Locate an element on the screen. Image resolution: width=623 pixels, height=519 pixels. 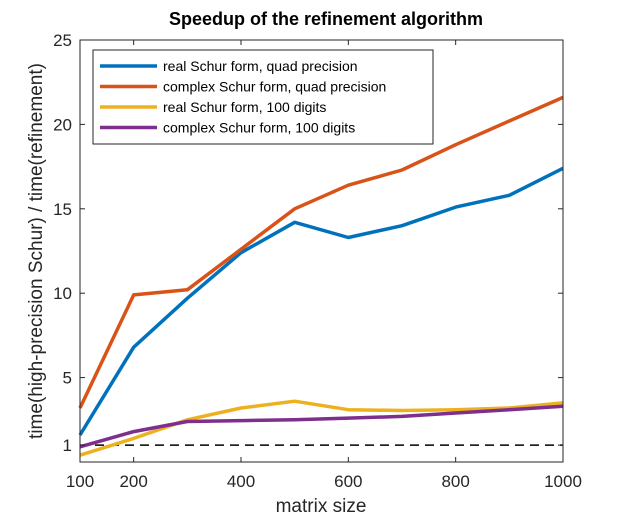
chart-title: Speedup of the refinement algorithm is located at coordinates (326, 19).